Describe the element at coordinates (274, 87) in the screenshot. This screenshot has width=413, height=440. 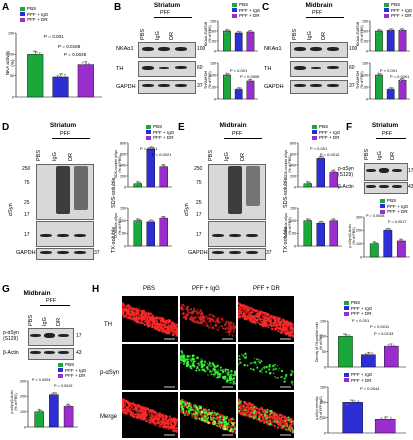
I see `row-gapdh-c: GAPDH` at that location.